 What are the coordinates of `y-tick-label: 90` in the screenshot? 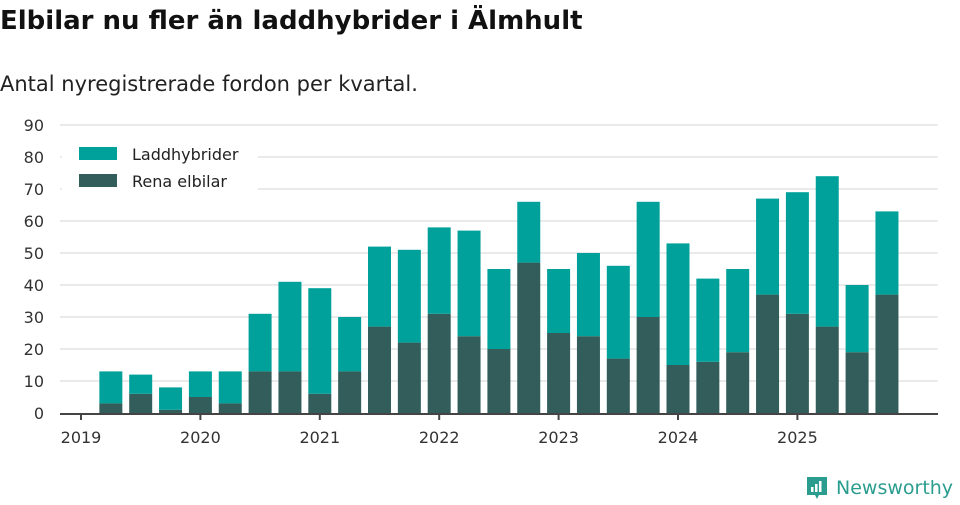 It's located at (34, 125).